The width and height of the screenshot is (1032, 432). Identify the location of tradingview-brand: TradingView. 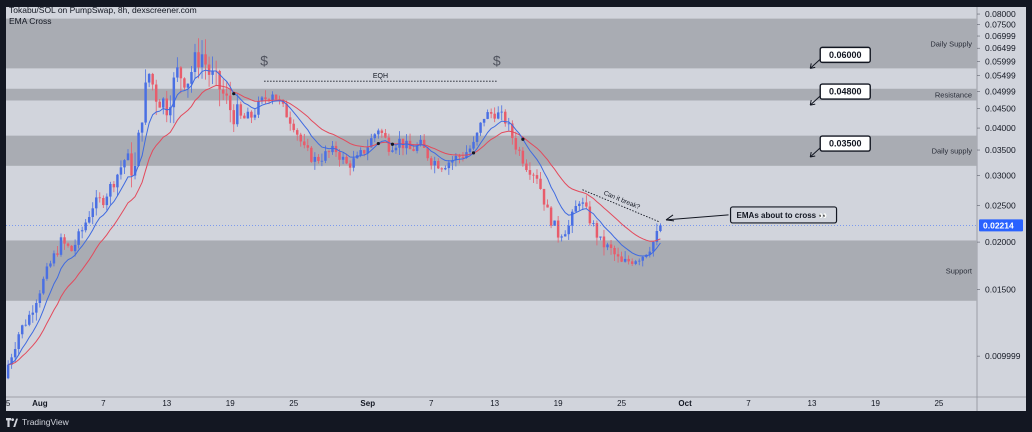
(37, 422).